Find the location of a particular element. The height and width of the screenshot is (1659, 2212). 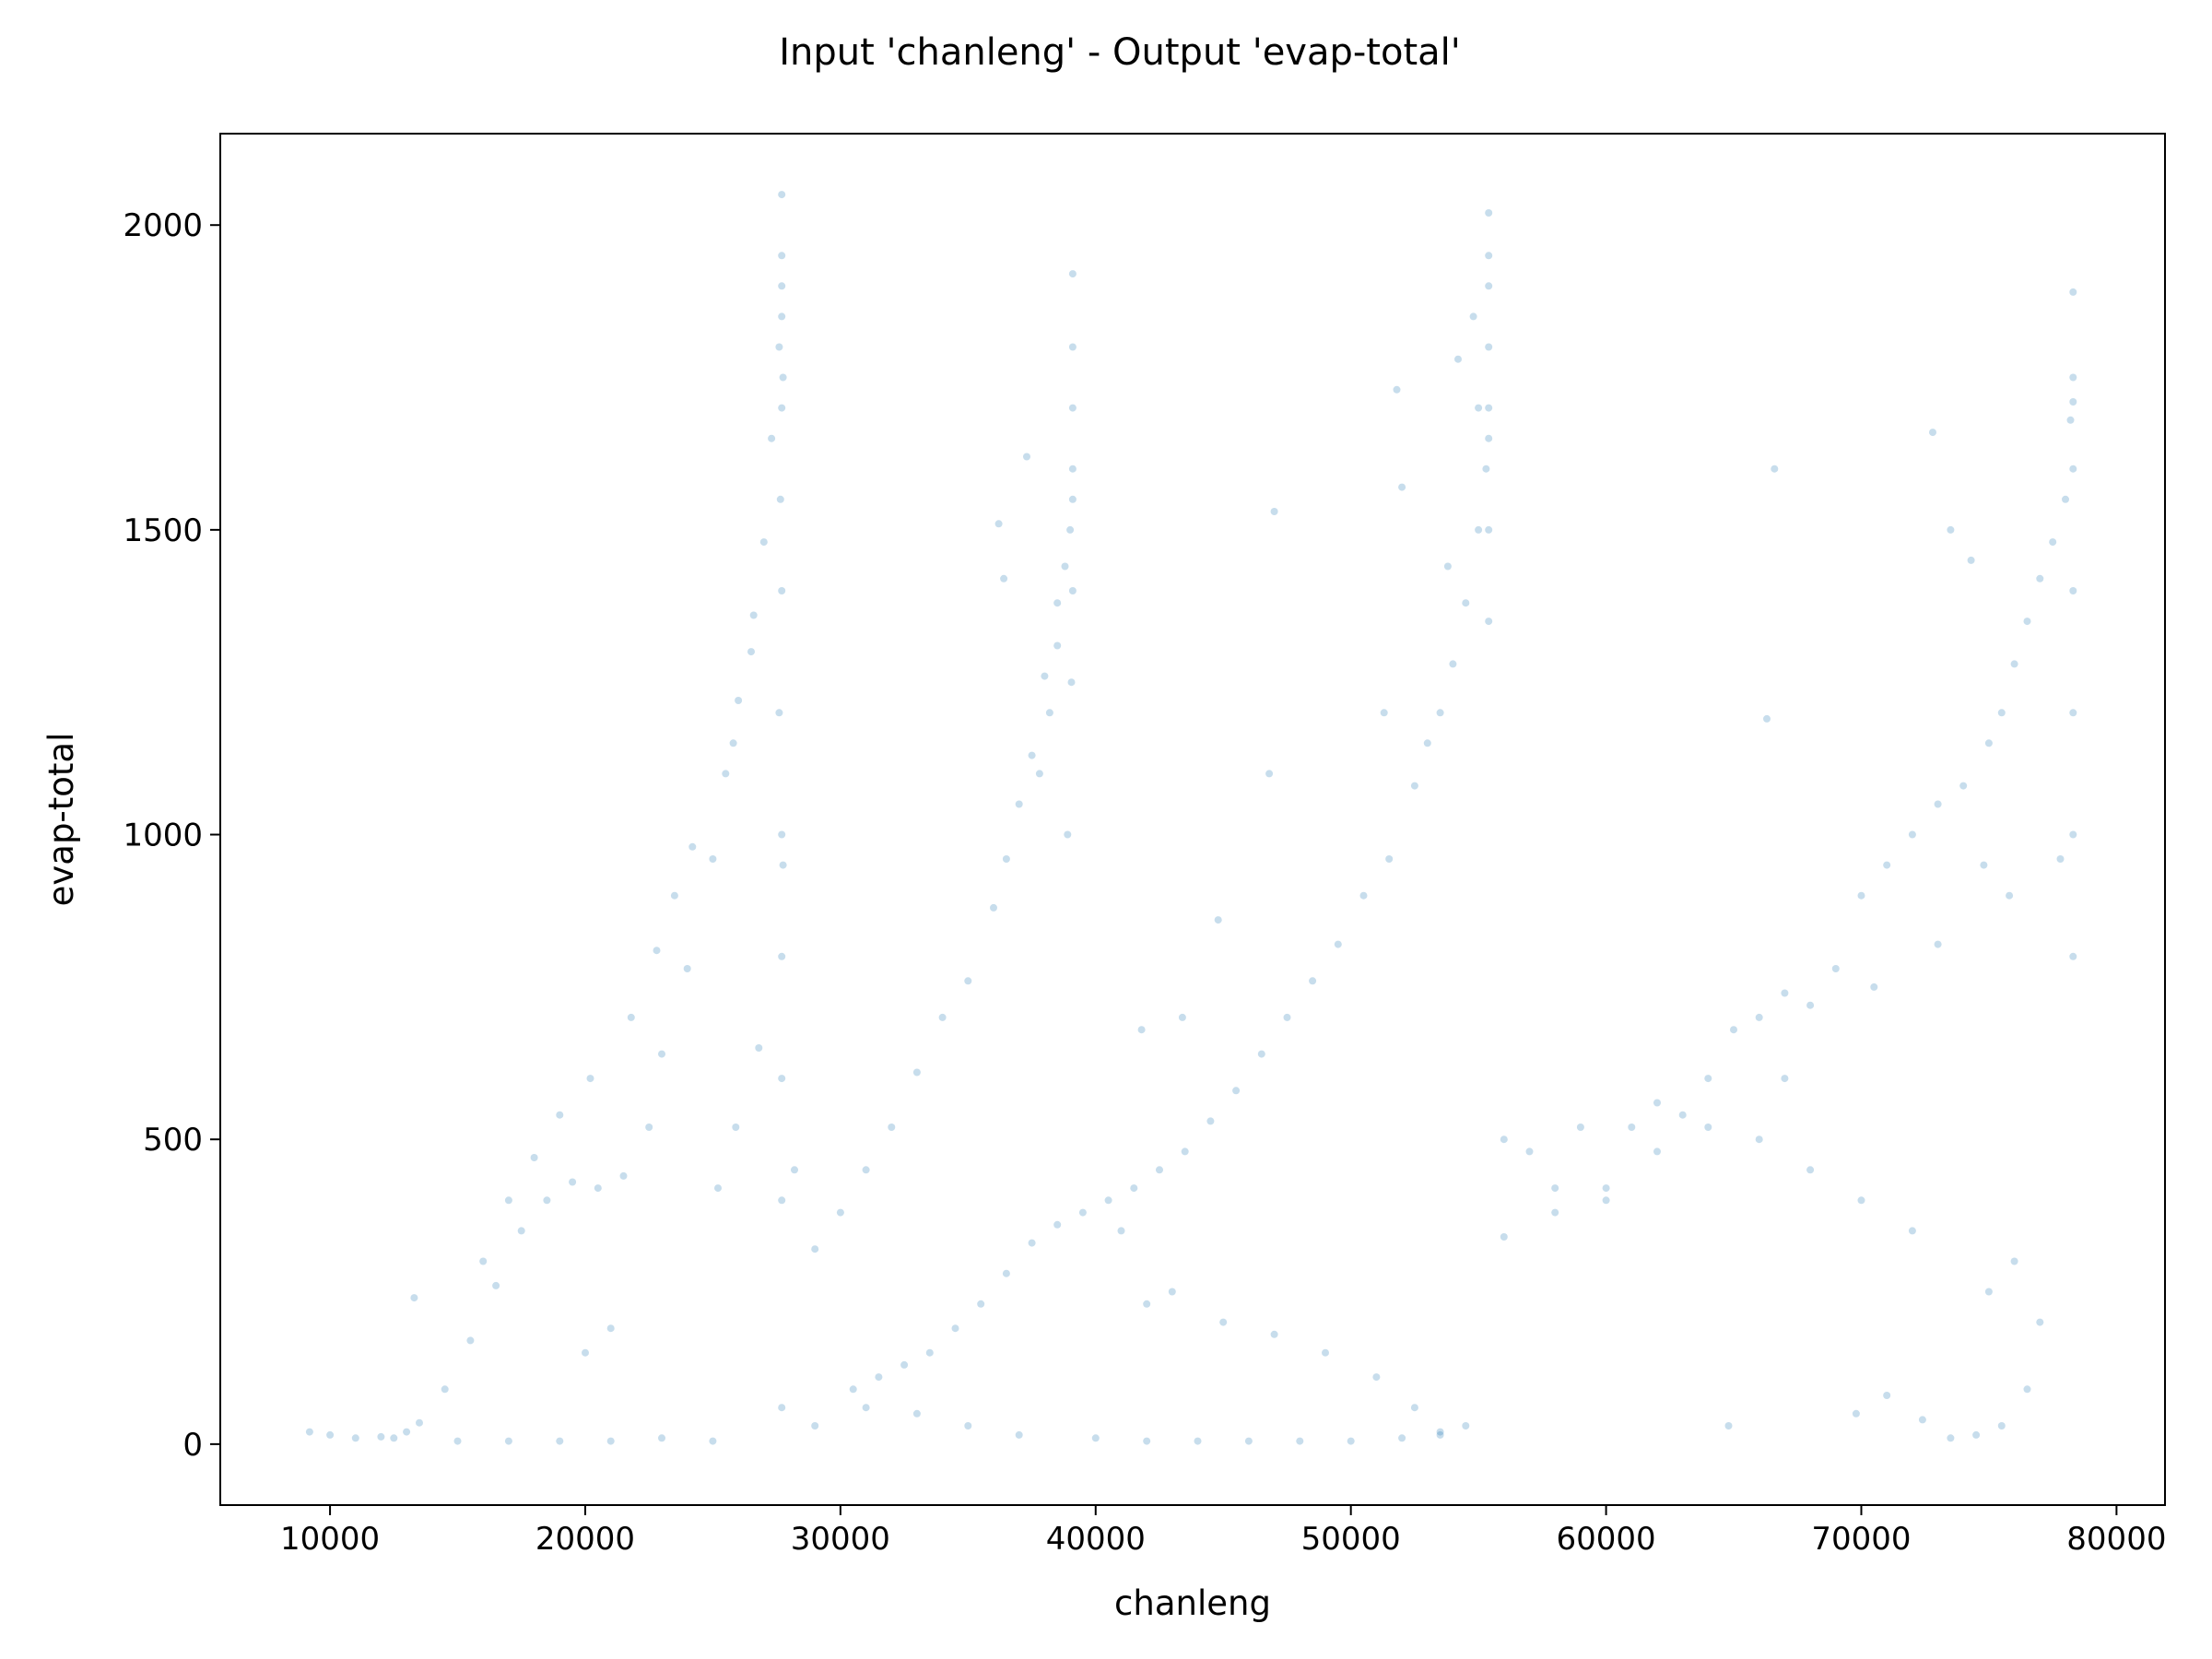

x-tick-label: 20000 is located at coordinates (585, 1539).